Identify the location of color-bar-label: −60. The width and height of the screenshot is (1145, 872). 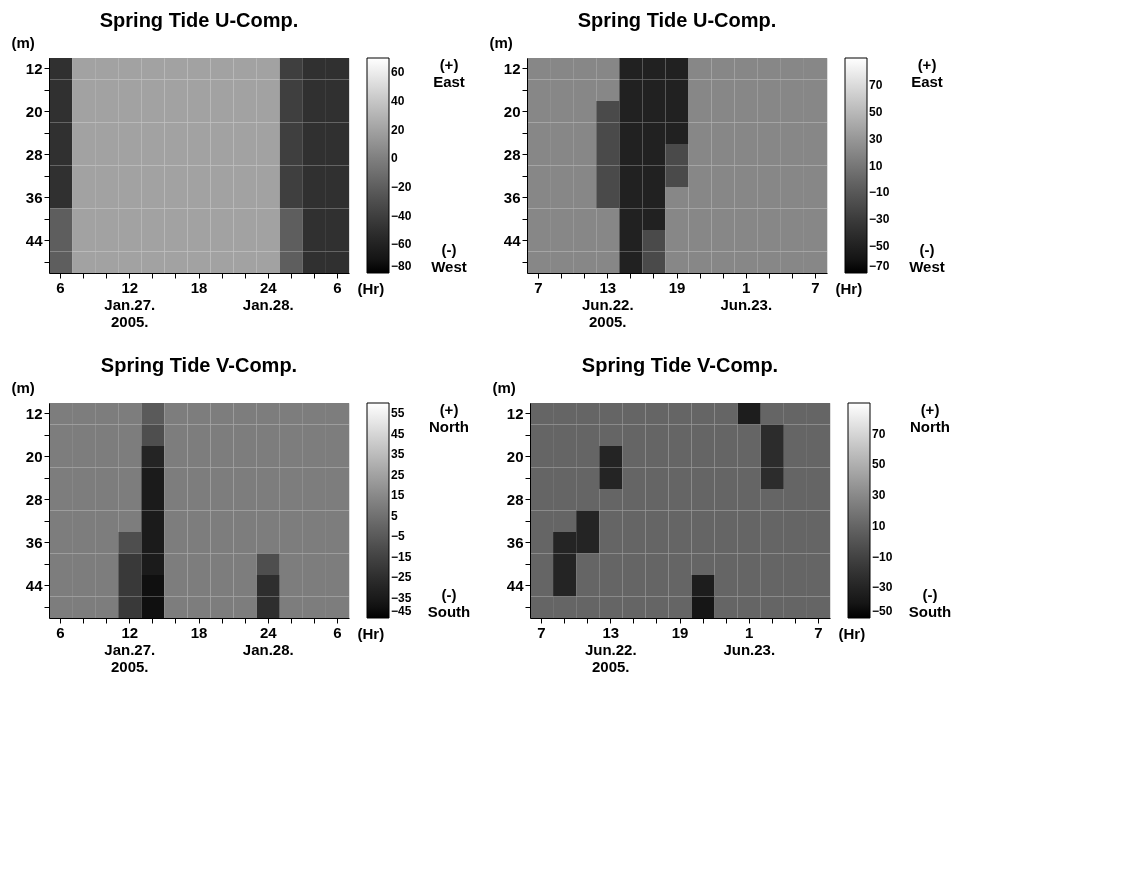
(401, 244).